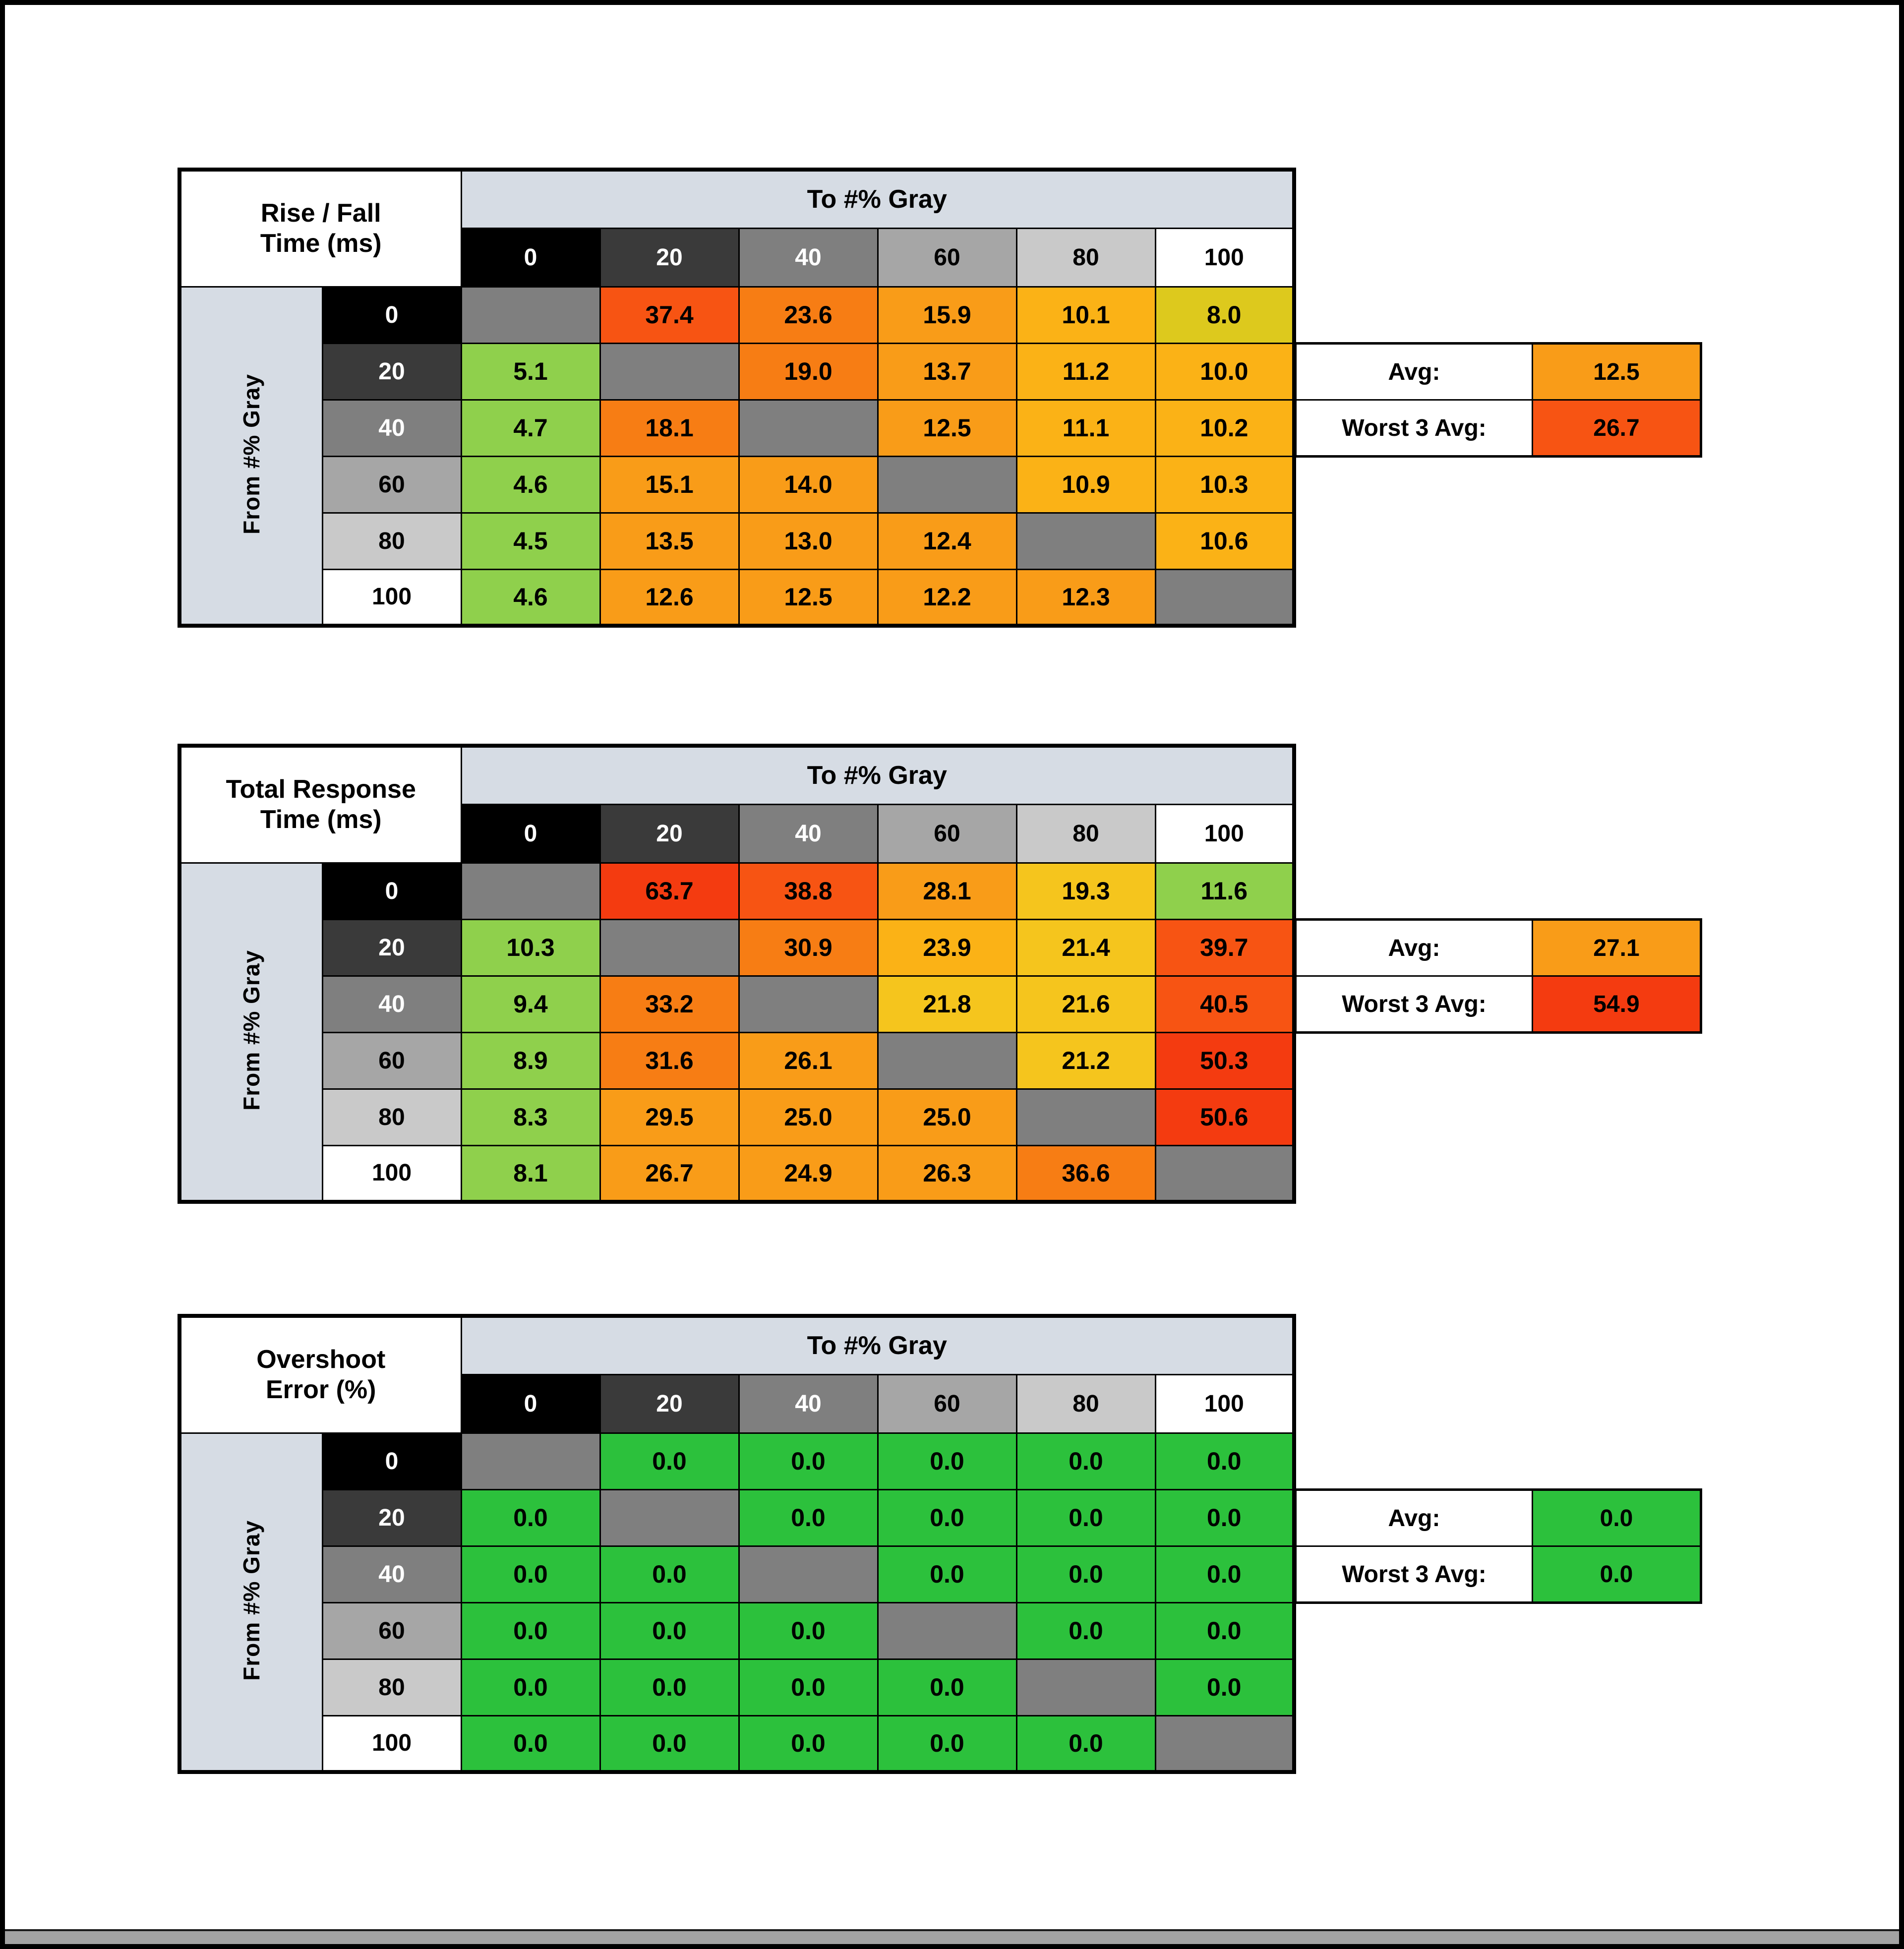  I want to click on overshoot-error-summary: Avg: 0.0 Worst 3 Avg: 0.0, so click(1498, 1546).